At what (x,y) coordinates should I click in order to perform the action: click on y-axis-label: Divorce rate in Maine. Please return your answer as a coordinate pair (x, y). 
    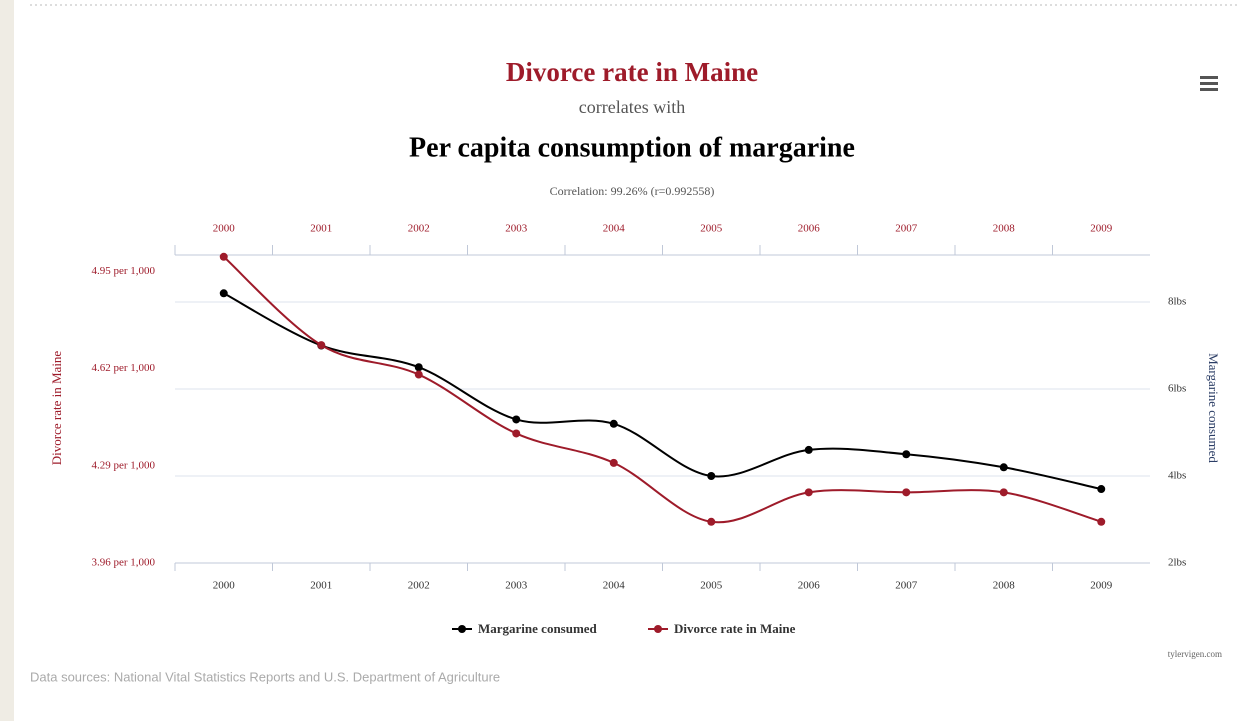
    Looking at the image, I should click on (56, 408).